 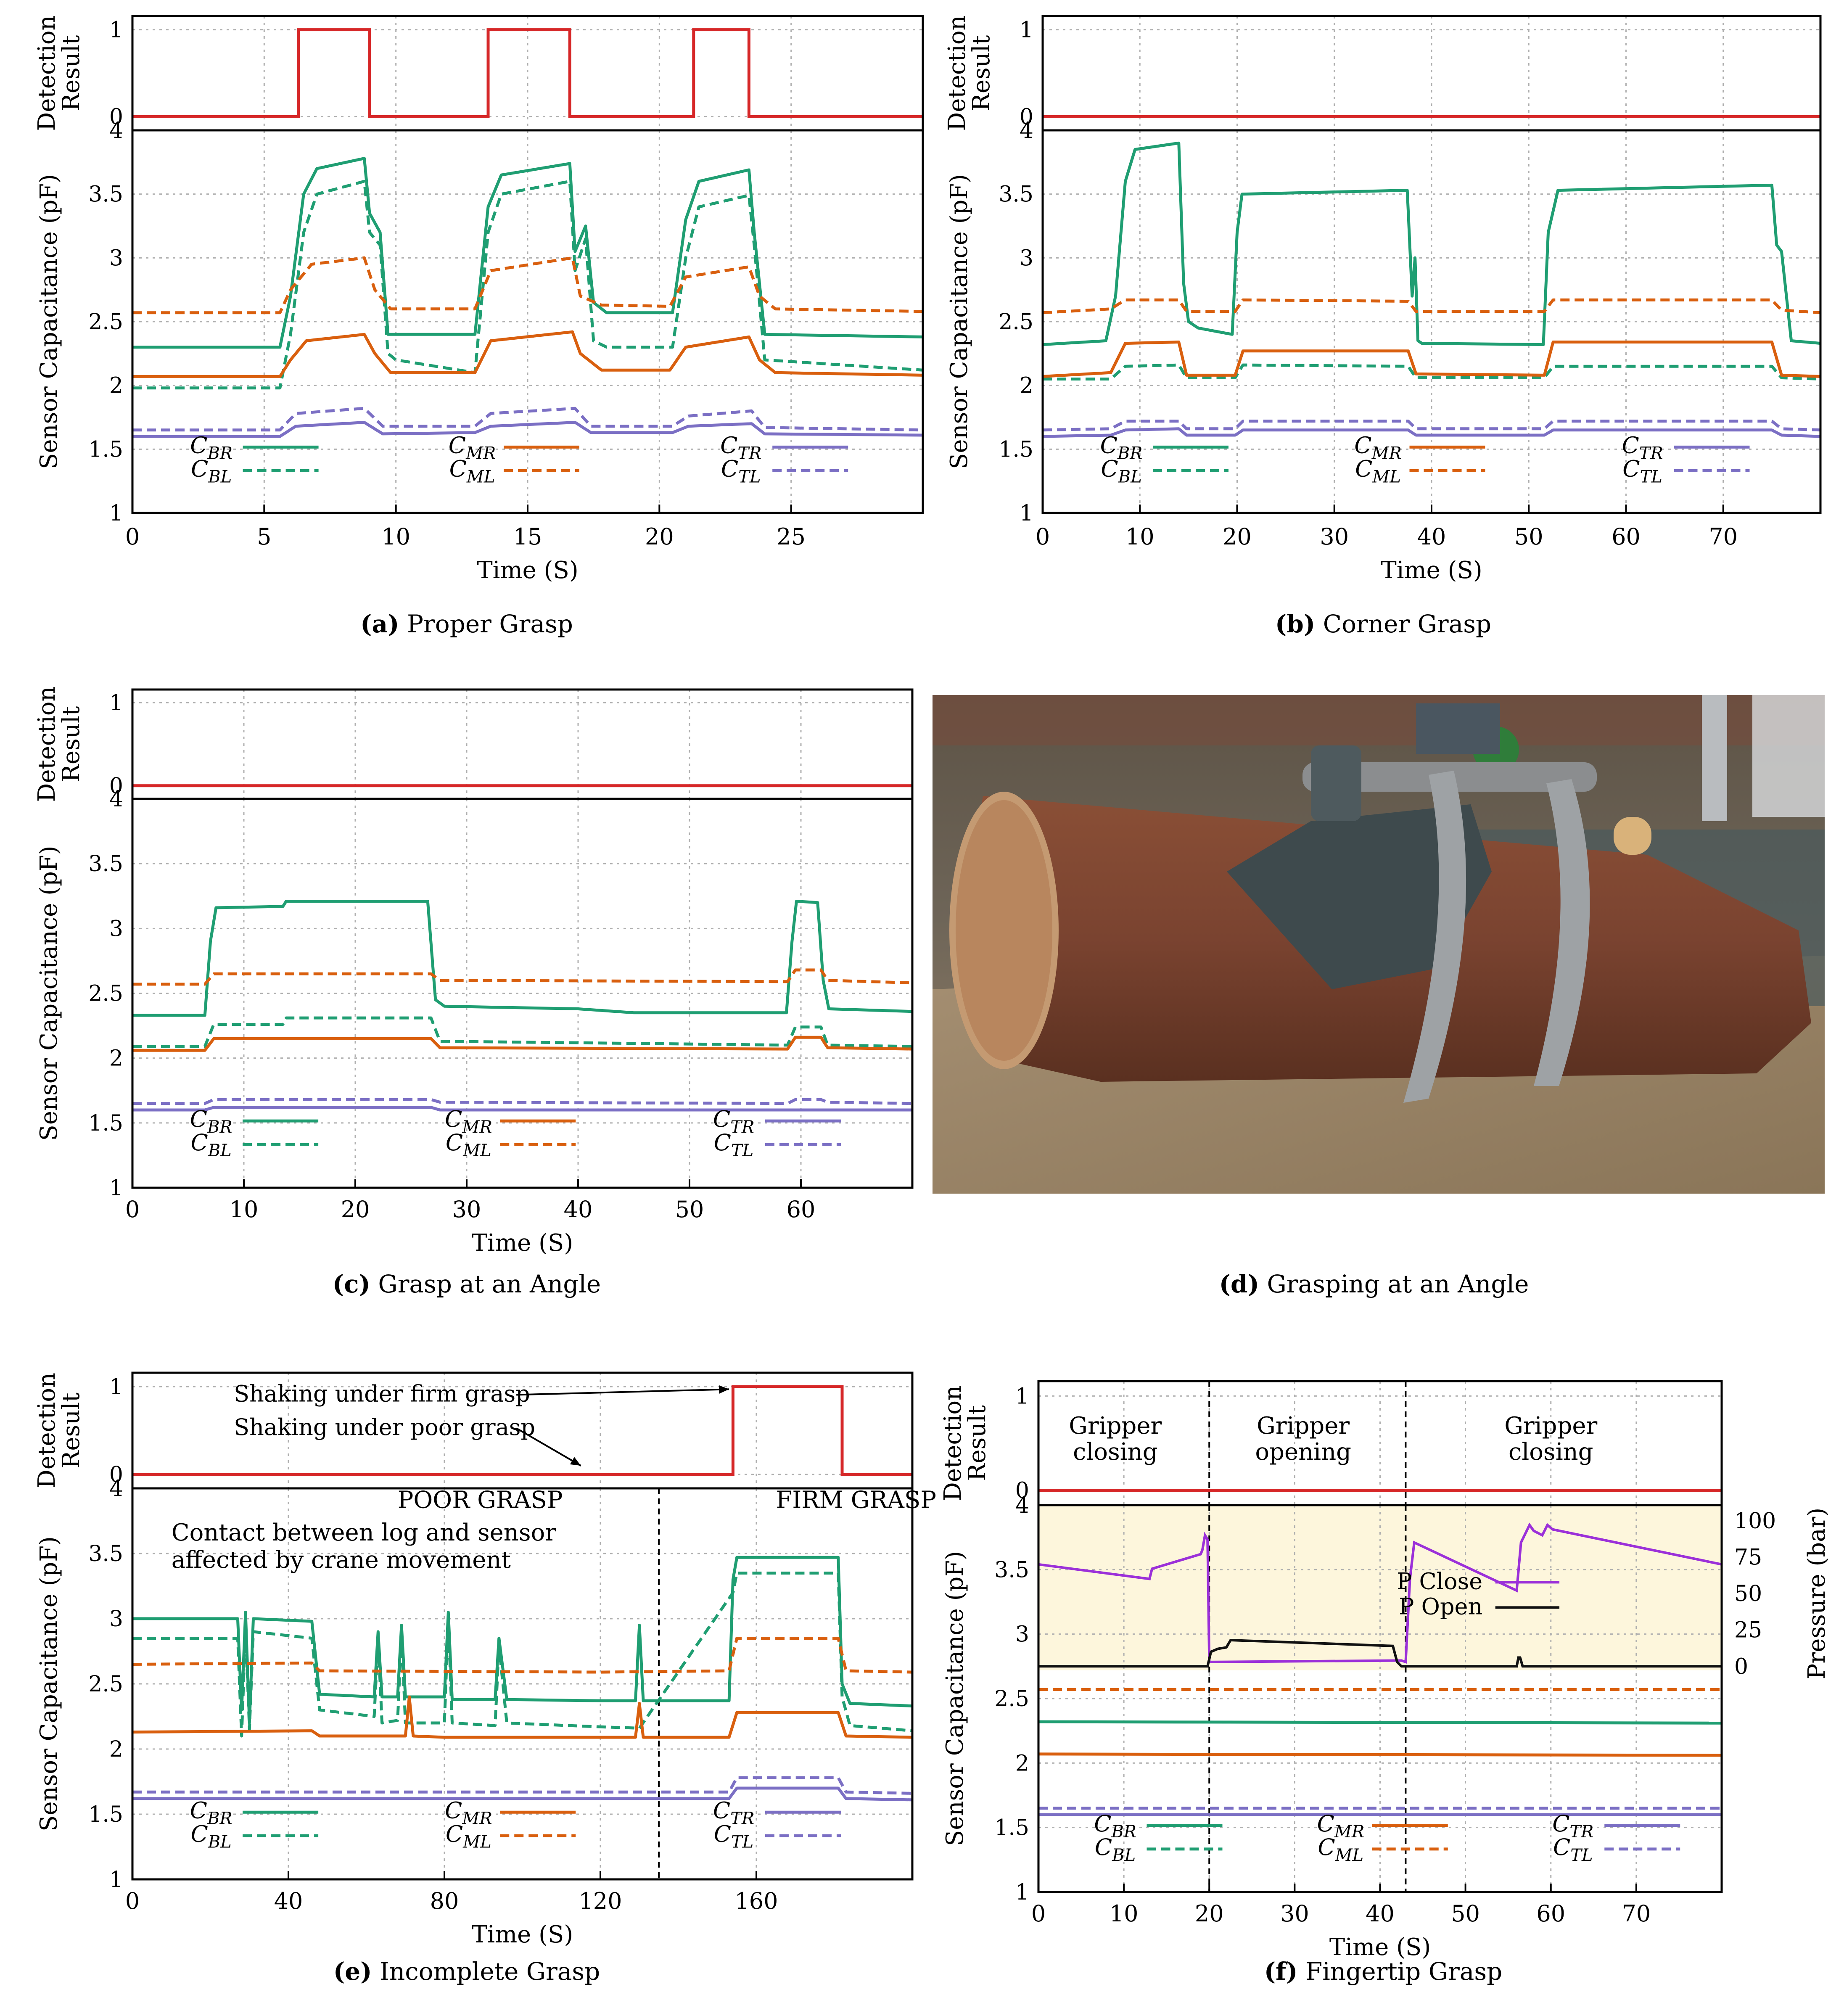 I want to click on legend-label: CTR, so click(x=1573, y=1826).